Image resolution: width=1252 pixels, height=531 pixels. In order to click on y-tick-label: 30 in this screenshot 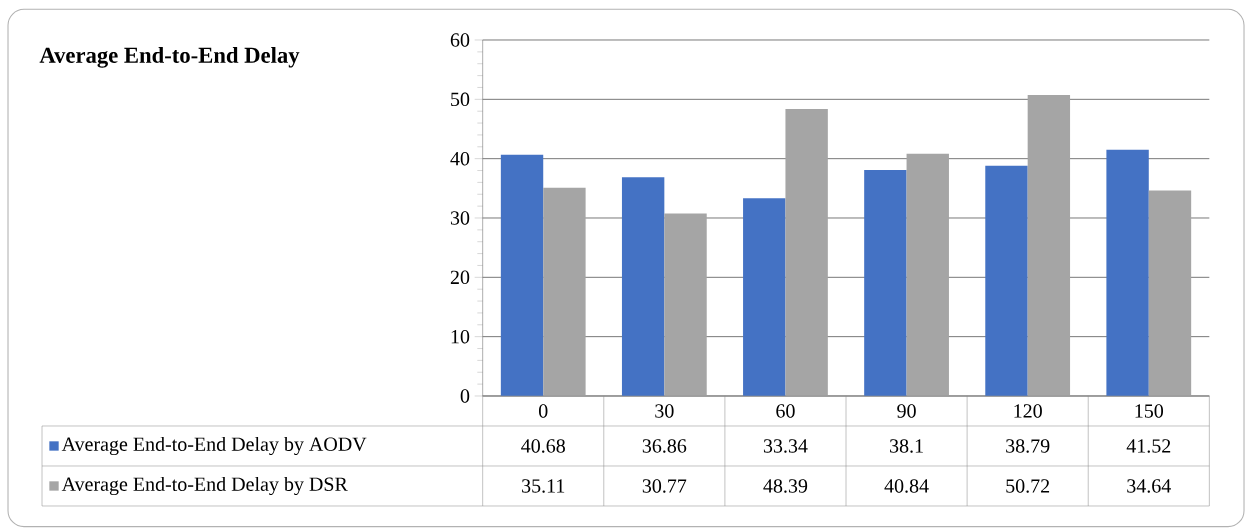, I will do `click(460, 218)`.